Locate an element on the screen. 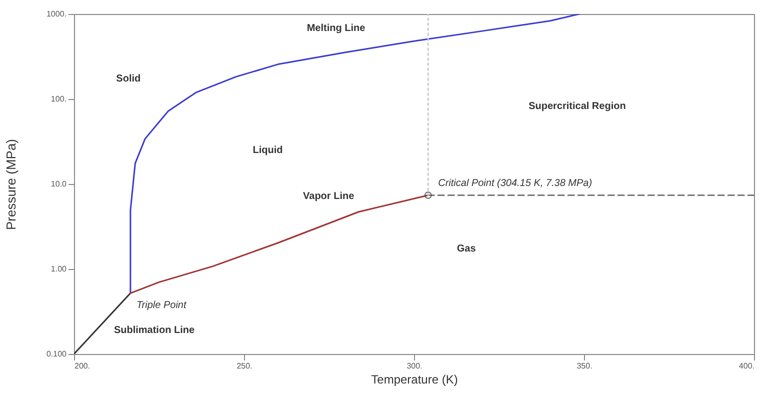 This screenshot has width=784, height=420. x-tick-label: 300. is located at coordinates (414, 366).